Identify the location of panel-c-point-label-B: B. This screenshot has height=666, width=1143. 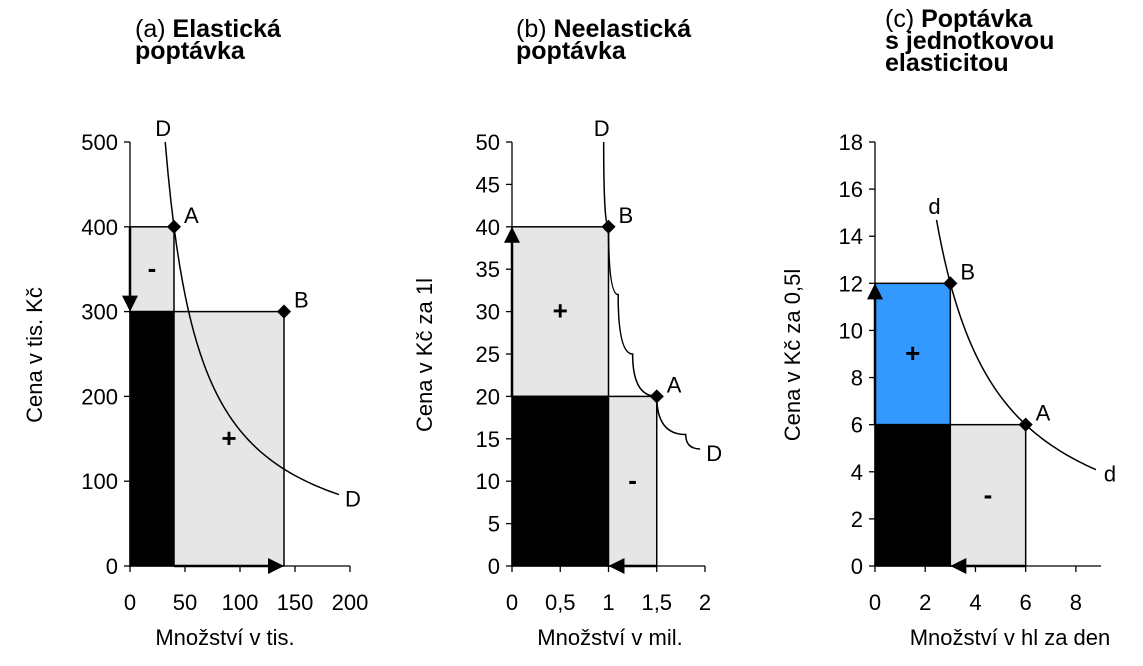
(967, 271).